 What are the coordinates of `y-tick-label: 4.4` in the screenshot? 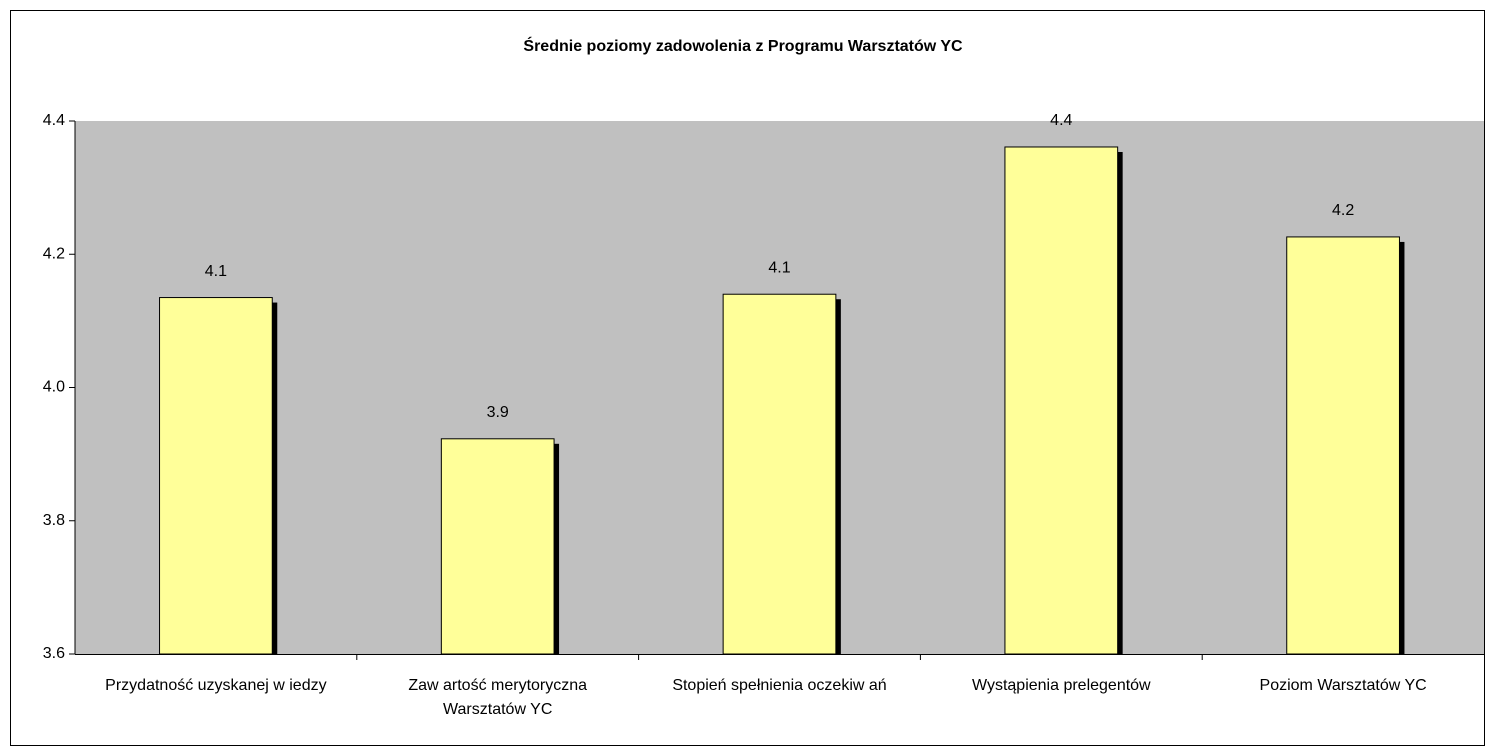 It's located at (54, 120).